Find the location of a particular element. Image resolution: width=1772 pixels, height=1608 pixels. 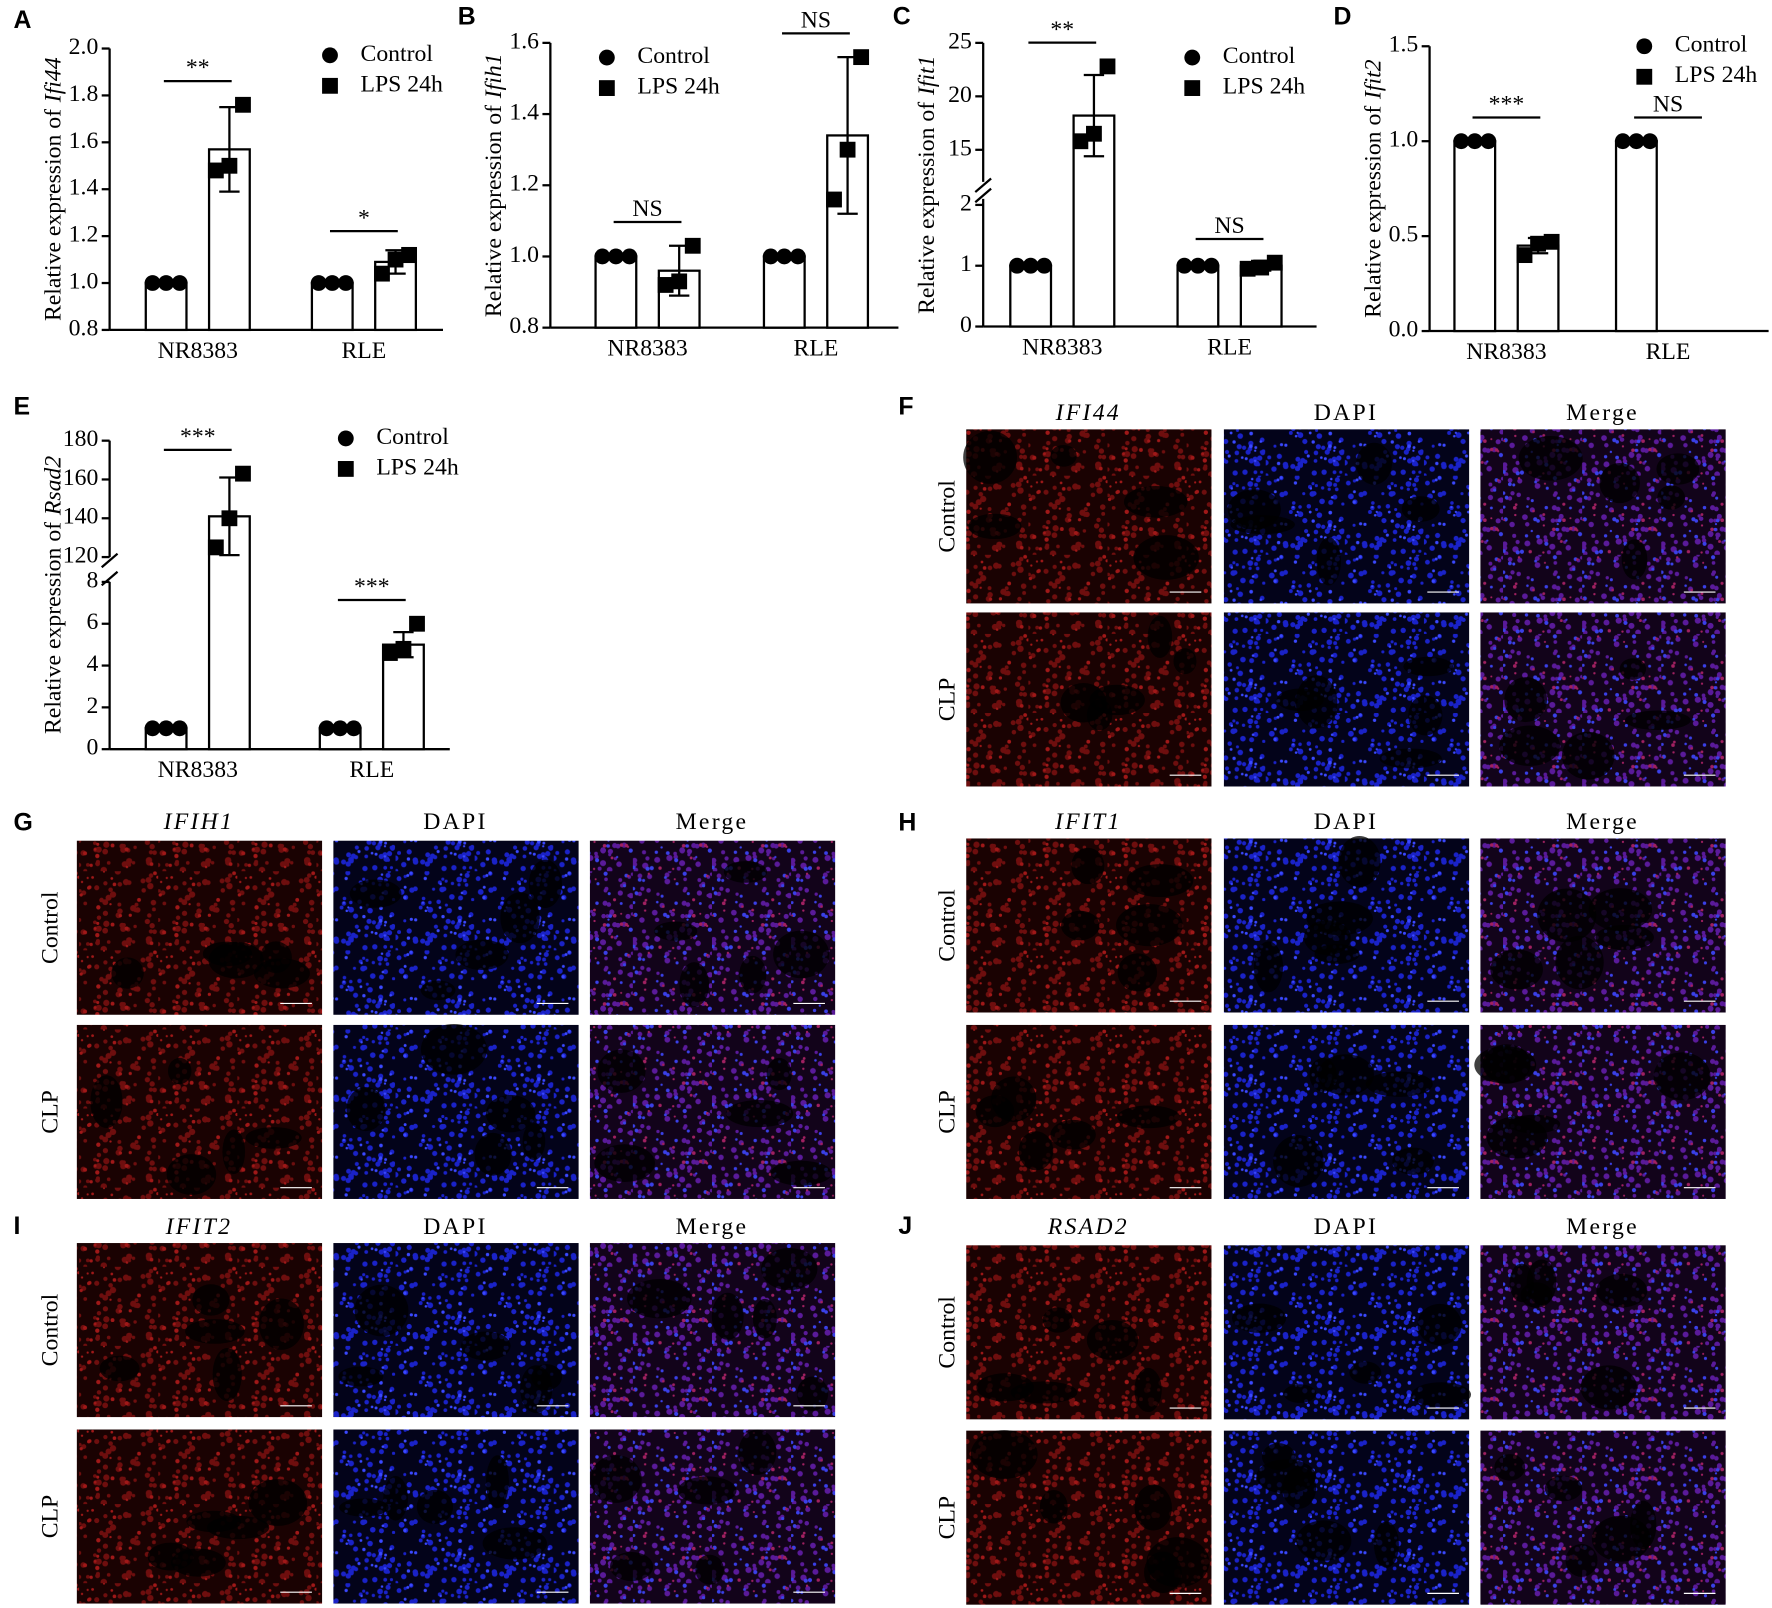

y-axis-label: Relative expression of Ifit1 is located at coordinates (927, 185).